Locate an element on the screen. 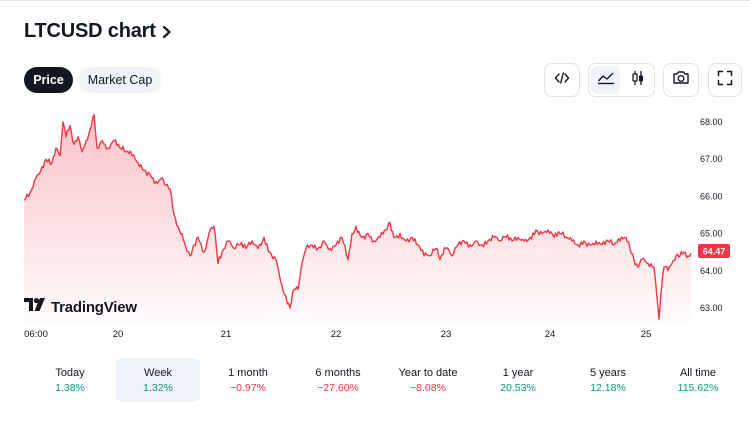 The image size is (750, 422). fullscreen-icon is located at coordinates (725, 80).